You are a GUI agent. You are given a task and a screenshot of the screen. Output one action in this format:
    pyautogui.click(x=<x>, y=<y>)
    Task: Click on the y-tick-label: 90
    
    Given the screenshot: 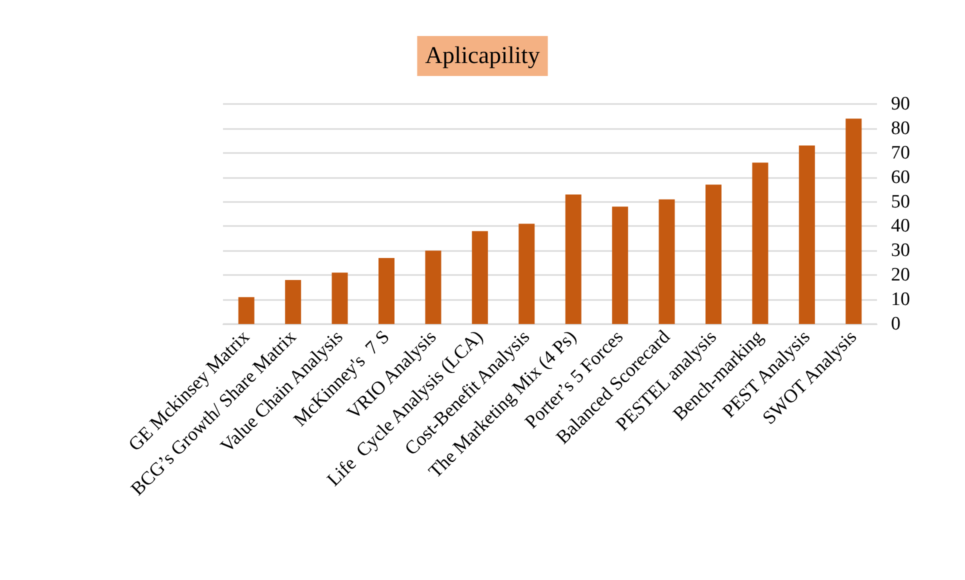 What is the action you would take?
    pyautogui.click(x=900, y=104)
    